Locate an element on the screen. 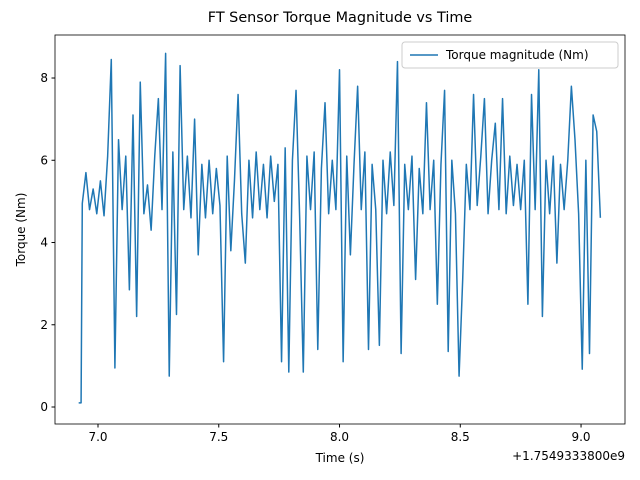 The height and width of the screenshot is (480, 640). x-offset-label: +1.7549333800e9 is located at coordinates (568, 456).